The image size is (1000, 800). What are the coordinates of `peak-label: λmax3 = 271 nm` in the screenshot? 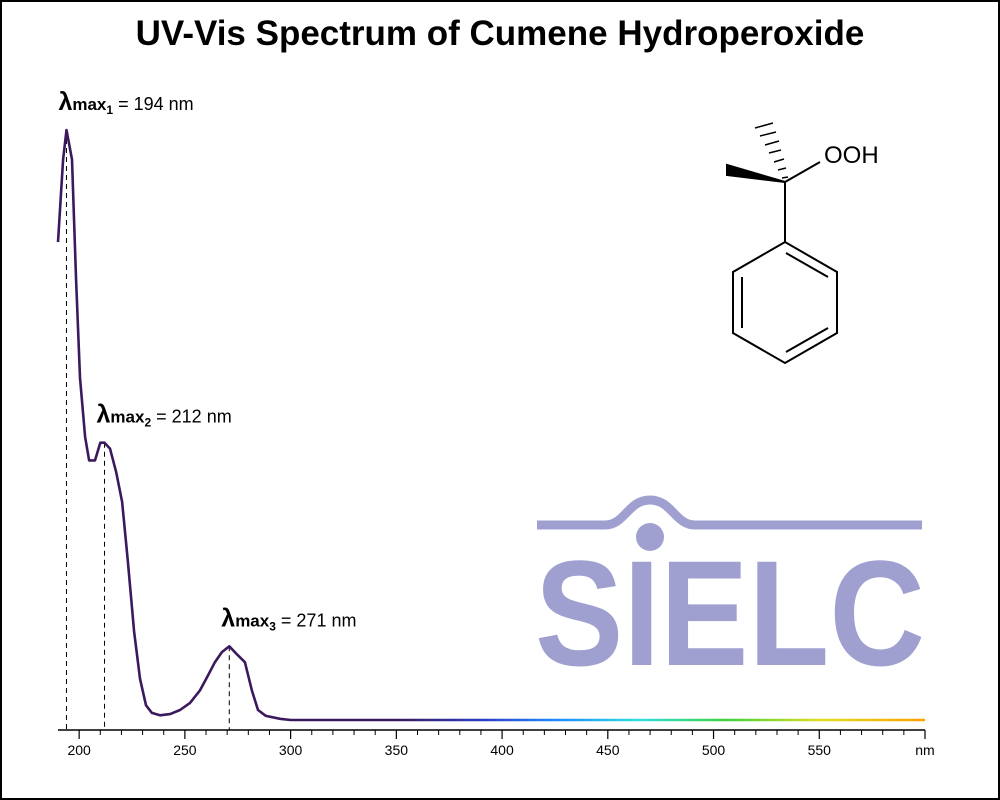 It's located at (288, 618).